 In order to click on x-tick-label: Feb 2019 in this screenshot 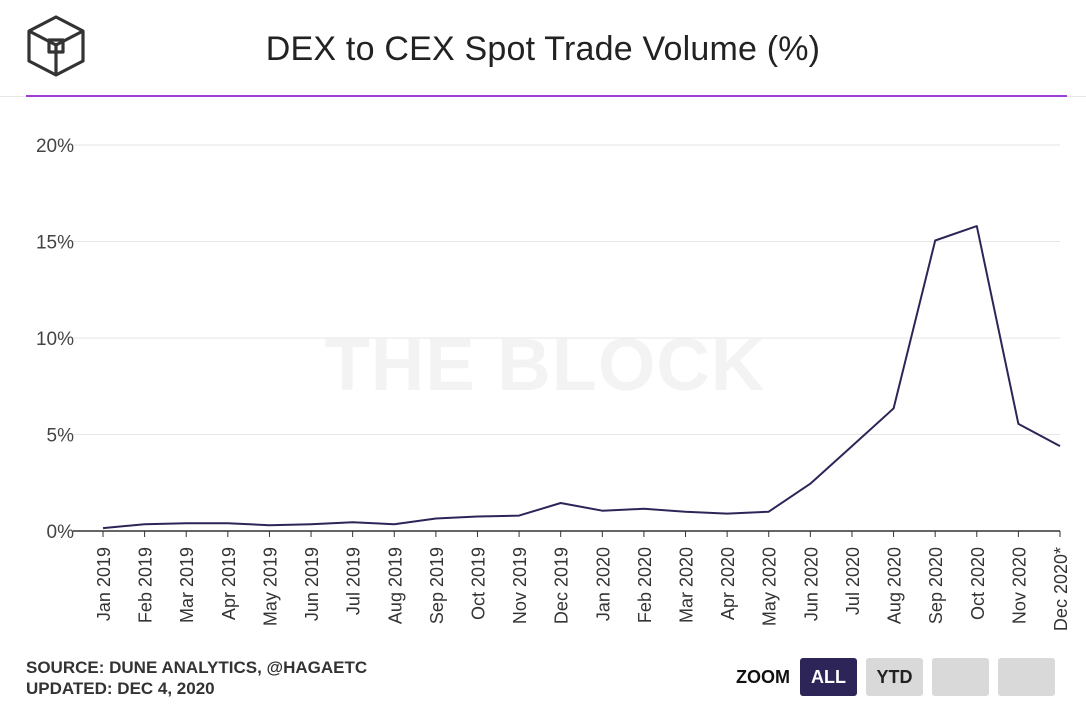, I will do `click(146, 585)`.